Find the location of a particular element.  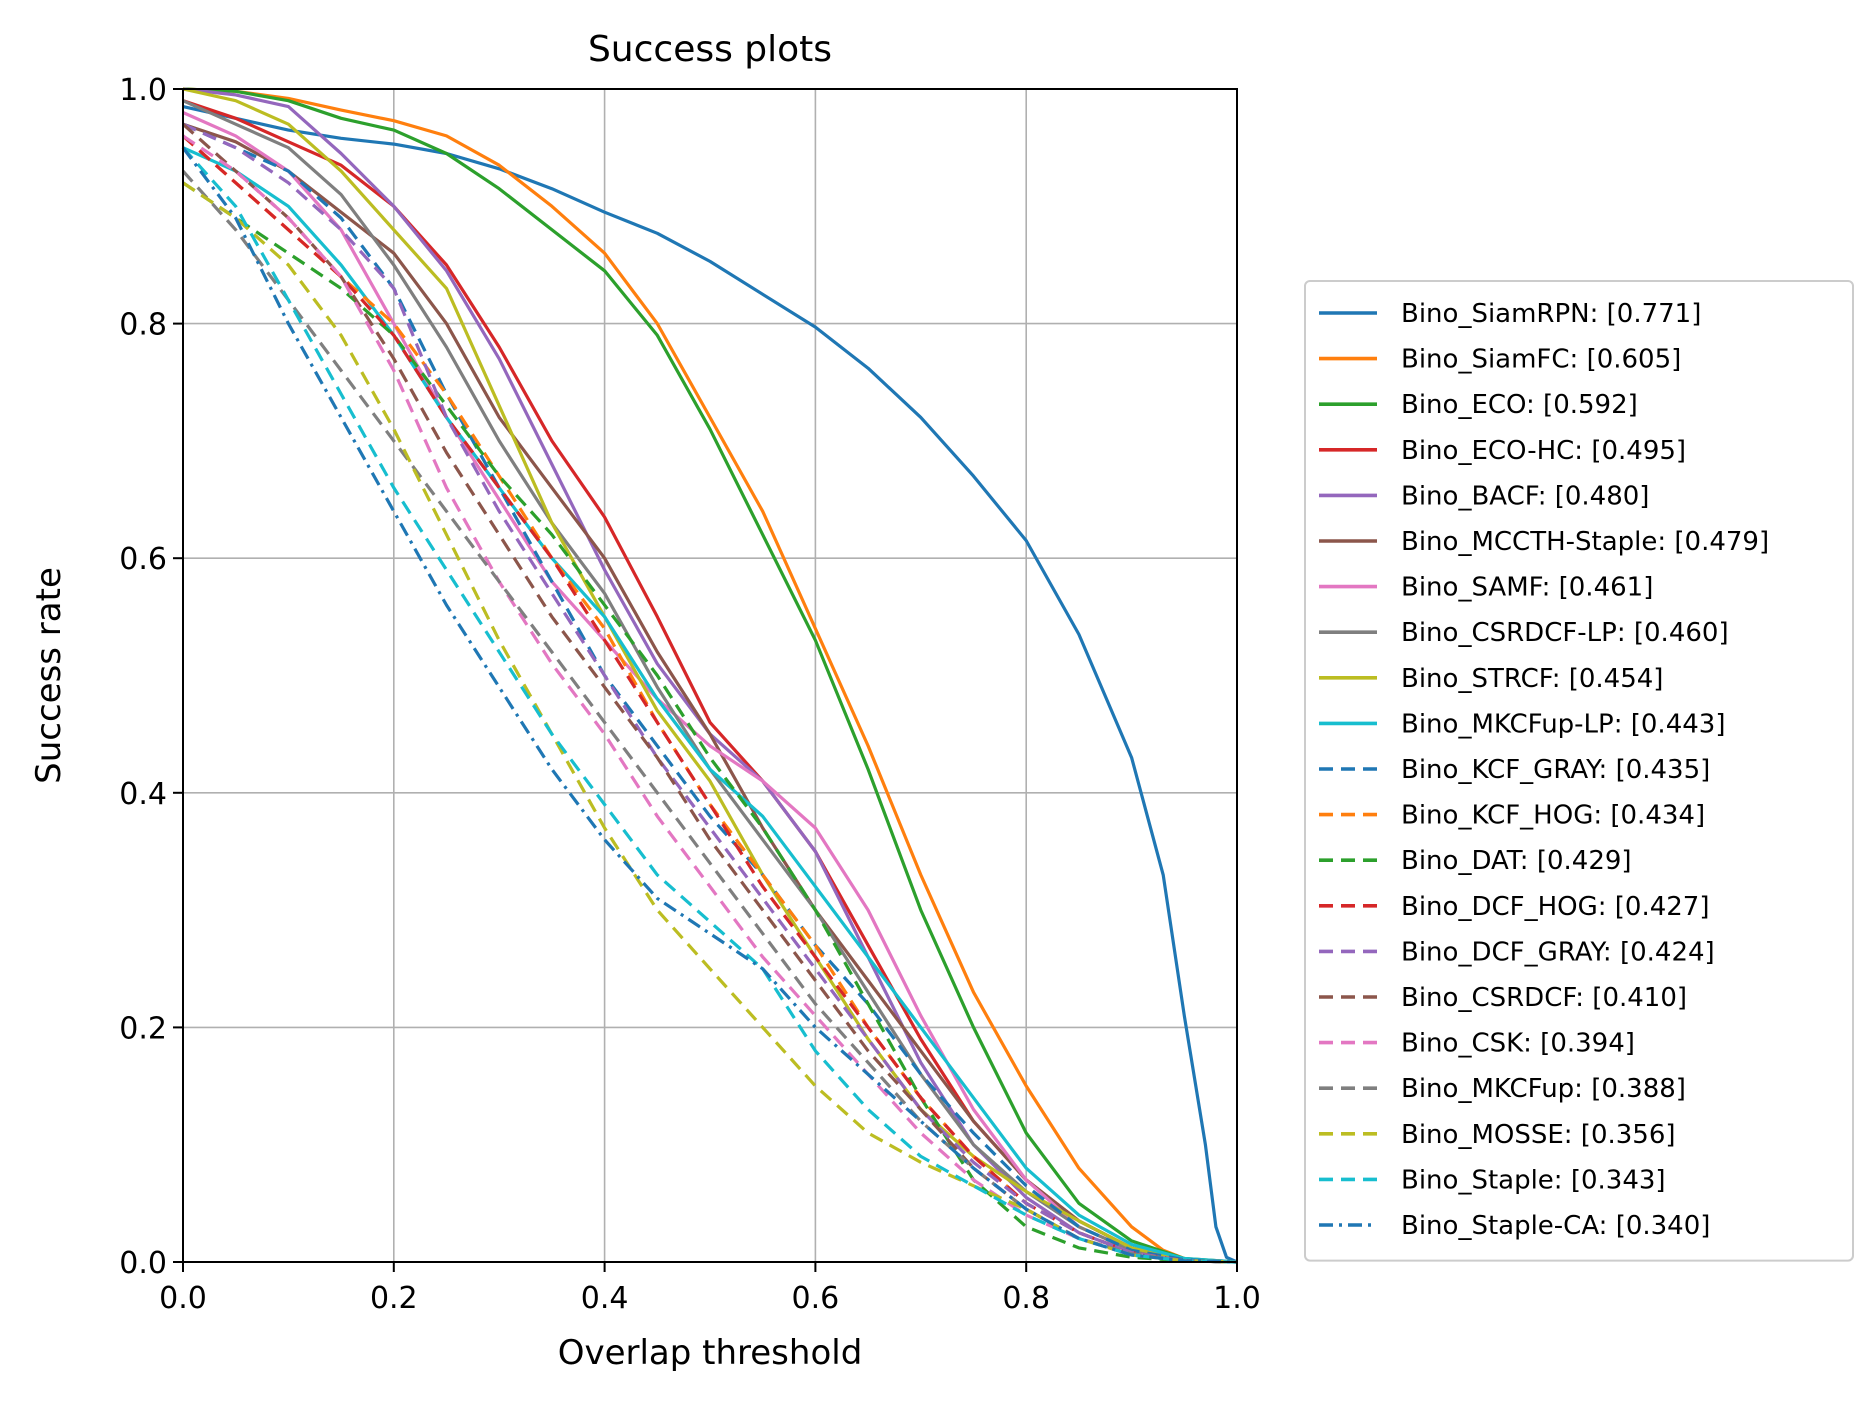

legend-entry-label: Bino_STRCF: [0.454] is located at coordinates (1532, 679).